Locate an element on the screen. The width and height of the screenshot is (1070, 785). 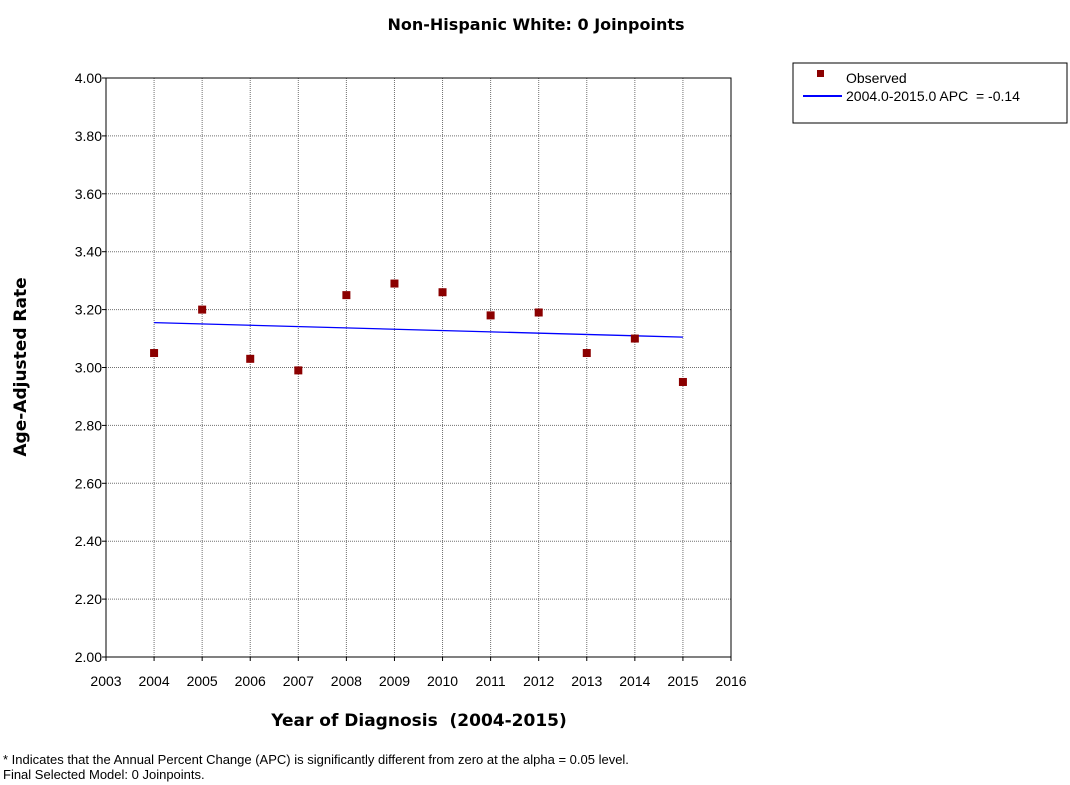
legend-observed-marker is located at coordinates (820, 73).